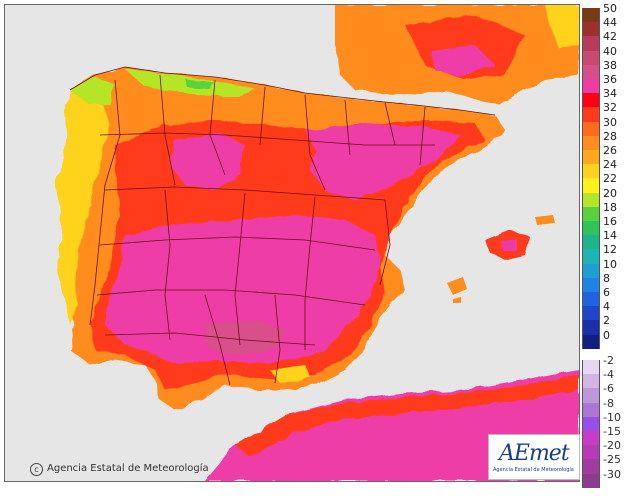 The width and height of the screenshot is (630, 500). What do you see at coordinates (606, 278) in the screenshot?
I see `legend-label-upper-19: 8` at bounding box center [606, 278].